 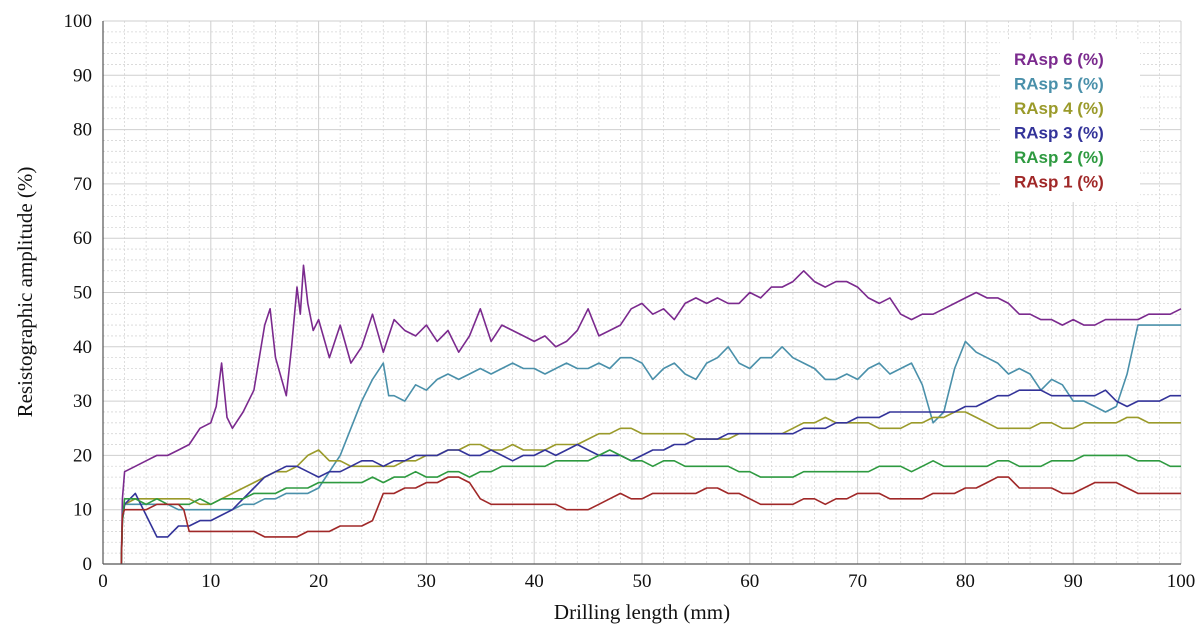 I want to click on x-tick-label: 10, so click(x=210, y=581).